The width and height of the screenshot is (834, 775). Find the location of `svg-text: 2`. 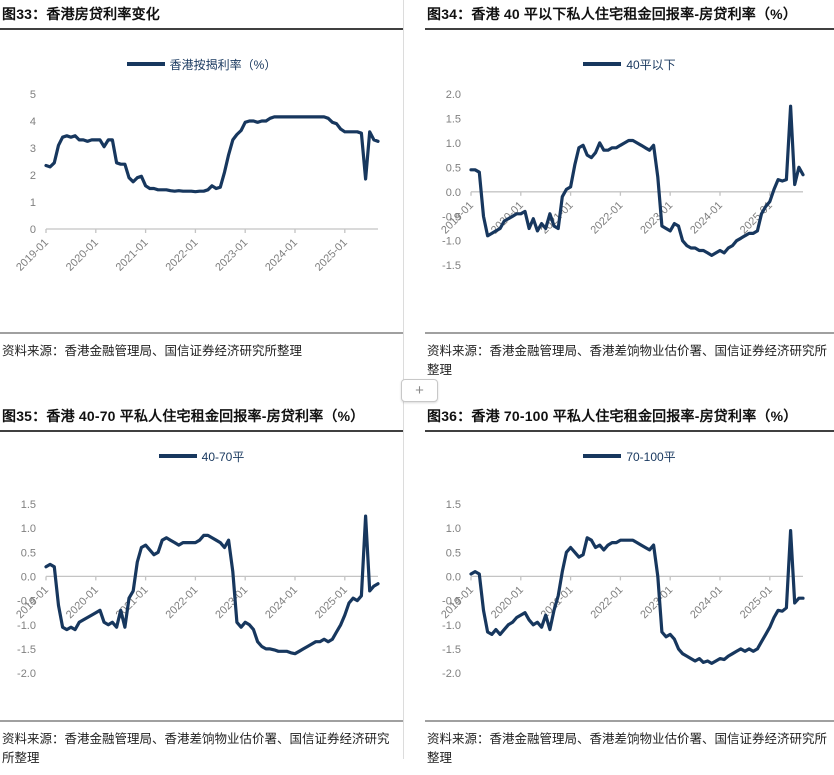

svg-text: 2 is located at coordinates (33, 176).